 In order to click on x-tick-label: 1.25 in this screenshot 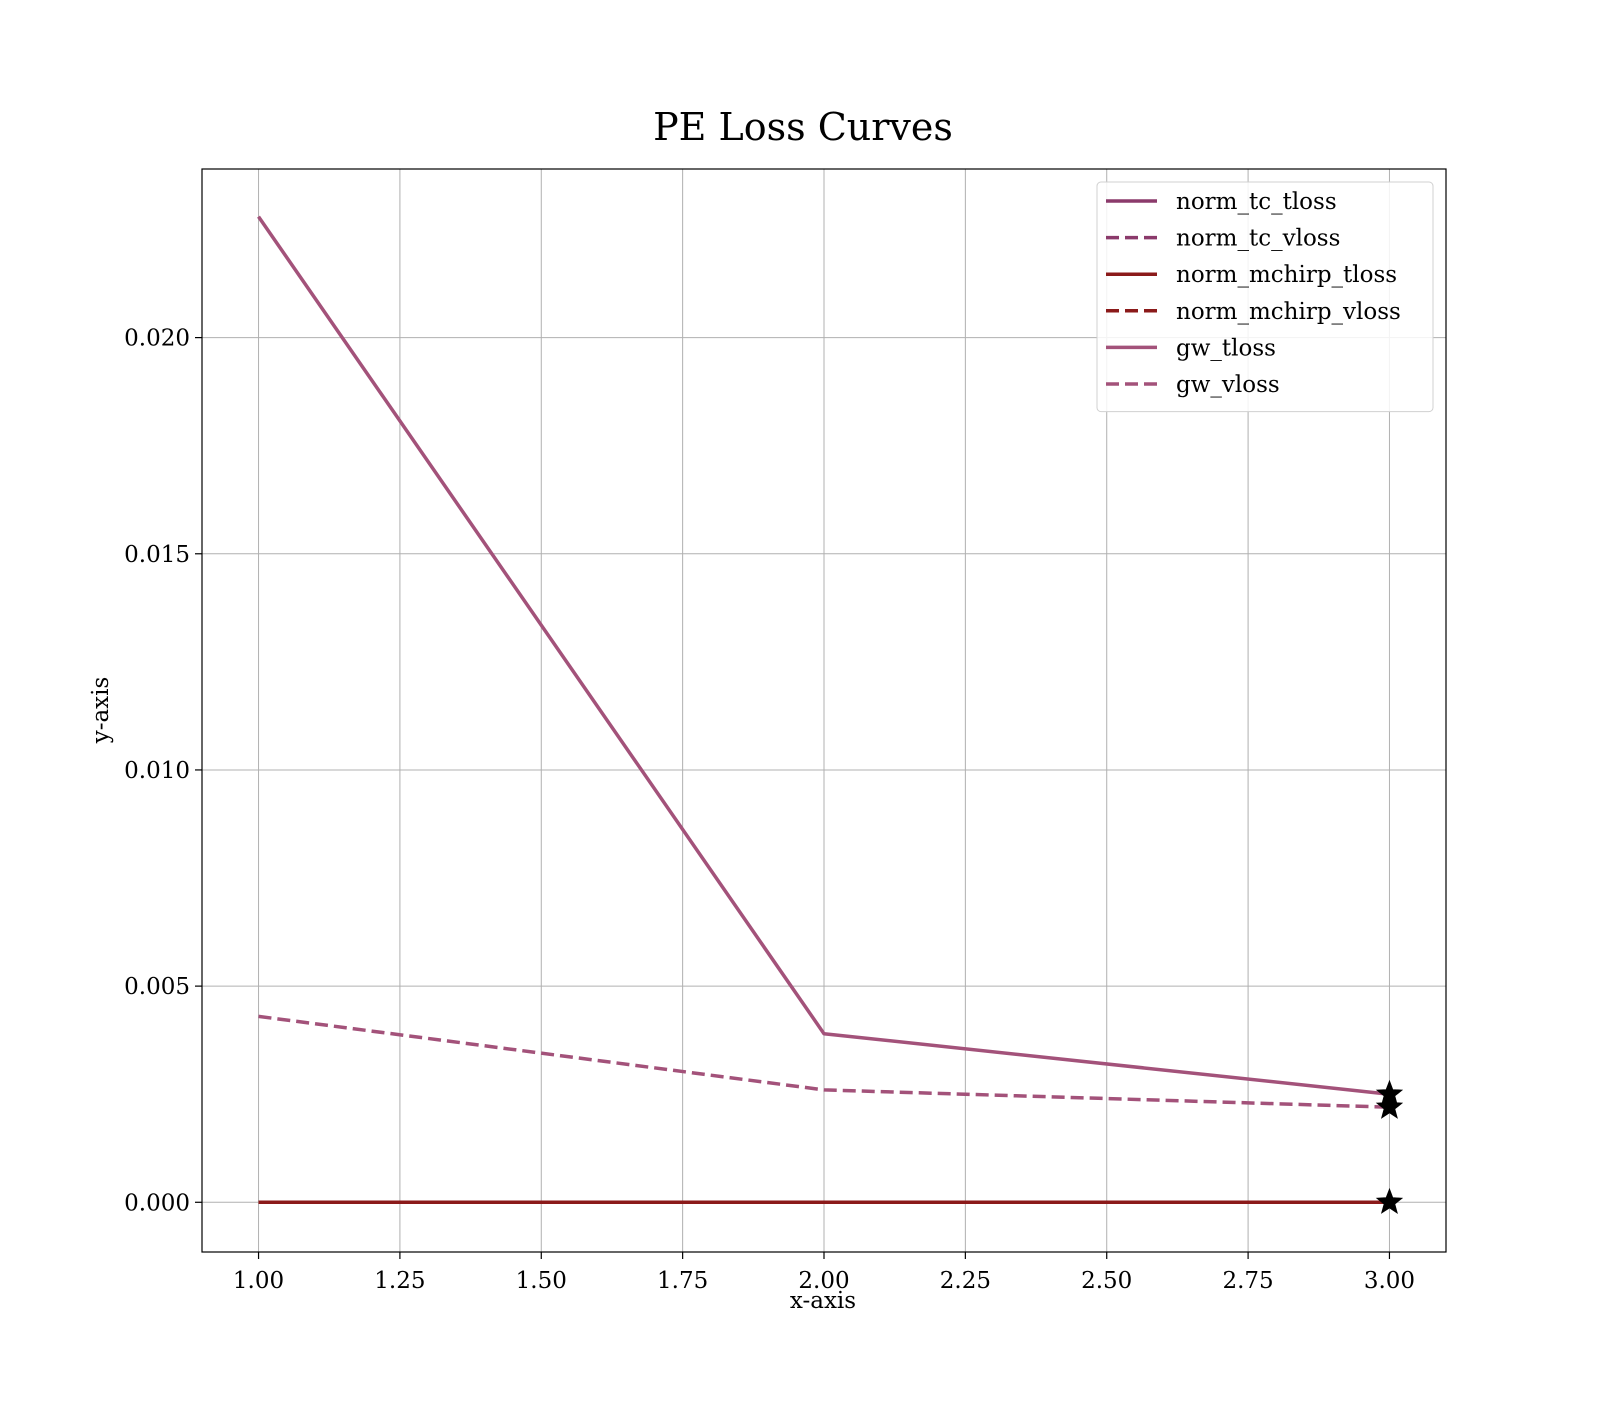, I will do `click(399, 1281)`.